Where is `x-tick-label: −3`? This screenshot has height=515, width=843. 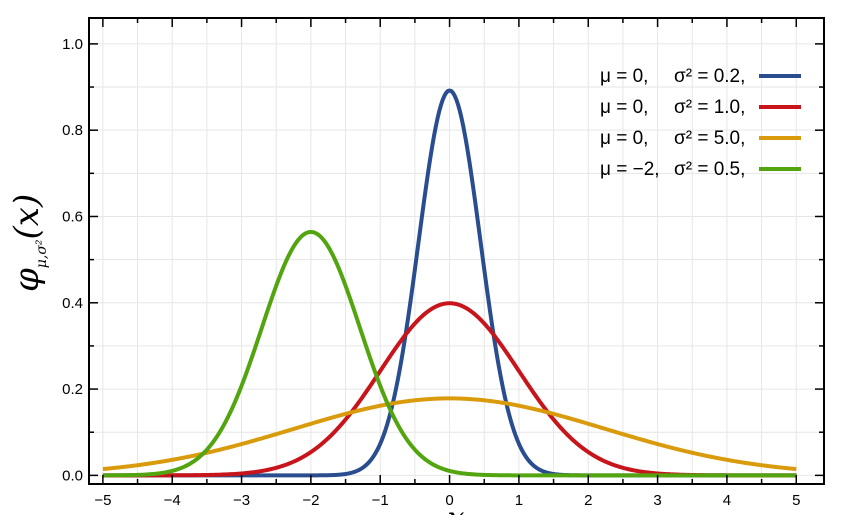
x-tick-label: −3 is located at coordinates (241, 500).